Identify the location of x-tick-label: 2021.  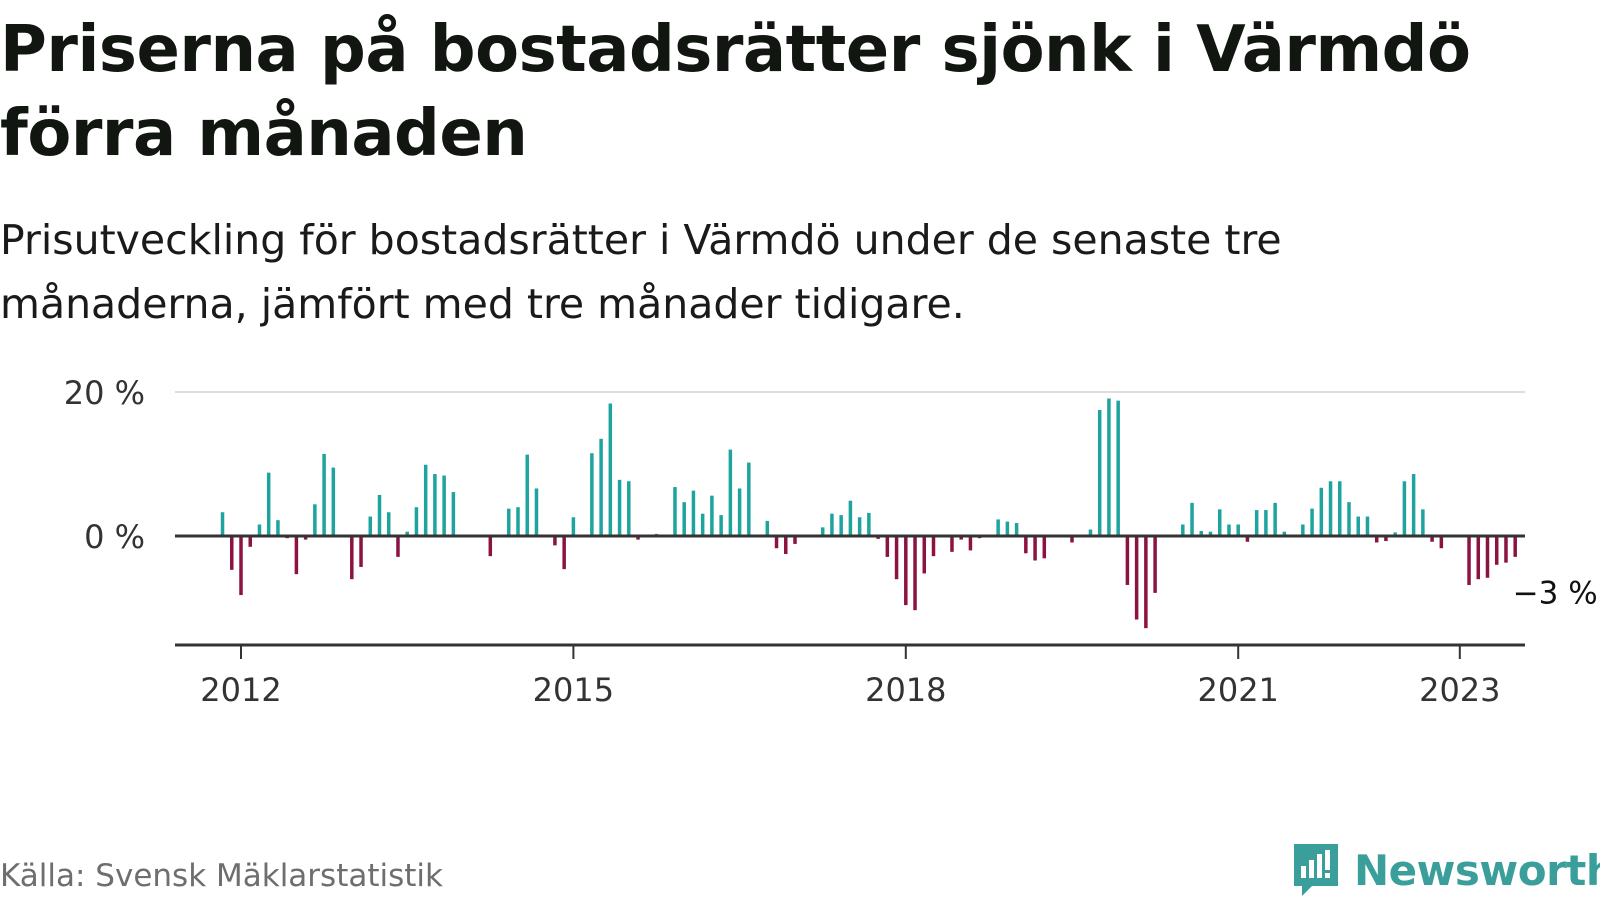
(1237, 690).